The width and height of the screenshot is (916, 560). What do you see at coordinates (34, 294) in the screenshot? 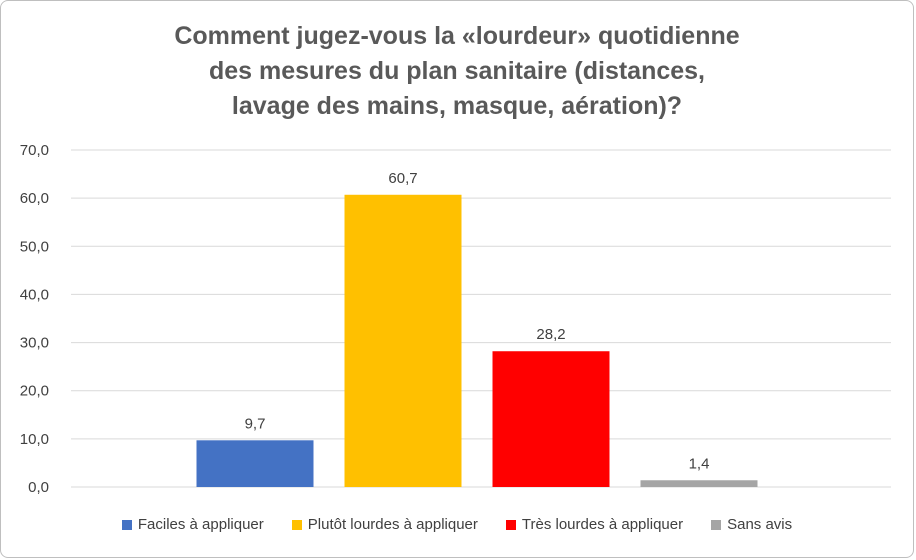
I see `y-tick-label: 40,0` at bounding box center [34, 294].